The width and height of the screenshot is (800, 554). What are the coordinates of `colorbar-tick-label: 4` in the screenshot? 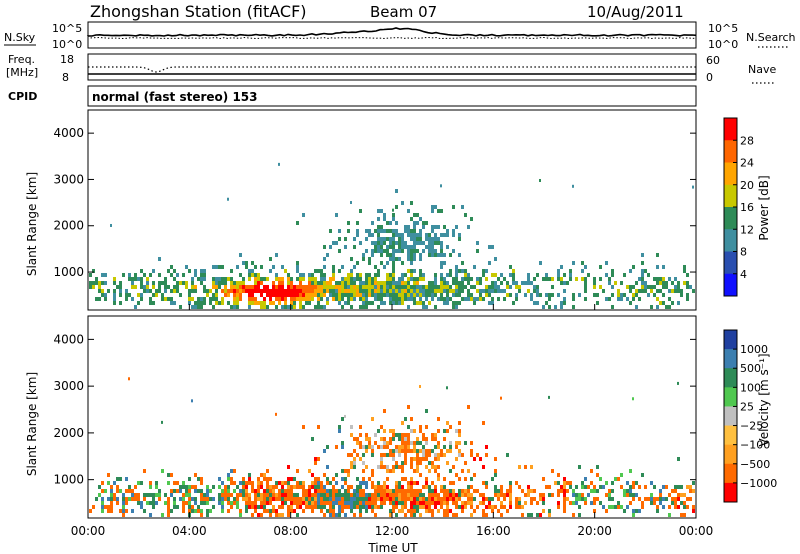 It's located at (743, 274).